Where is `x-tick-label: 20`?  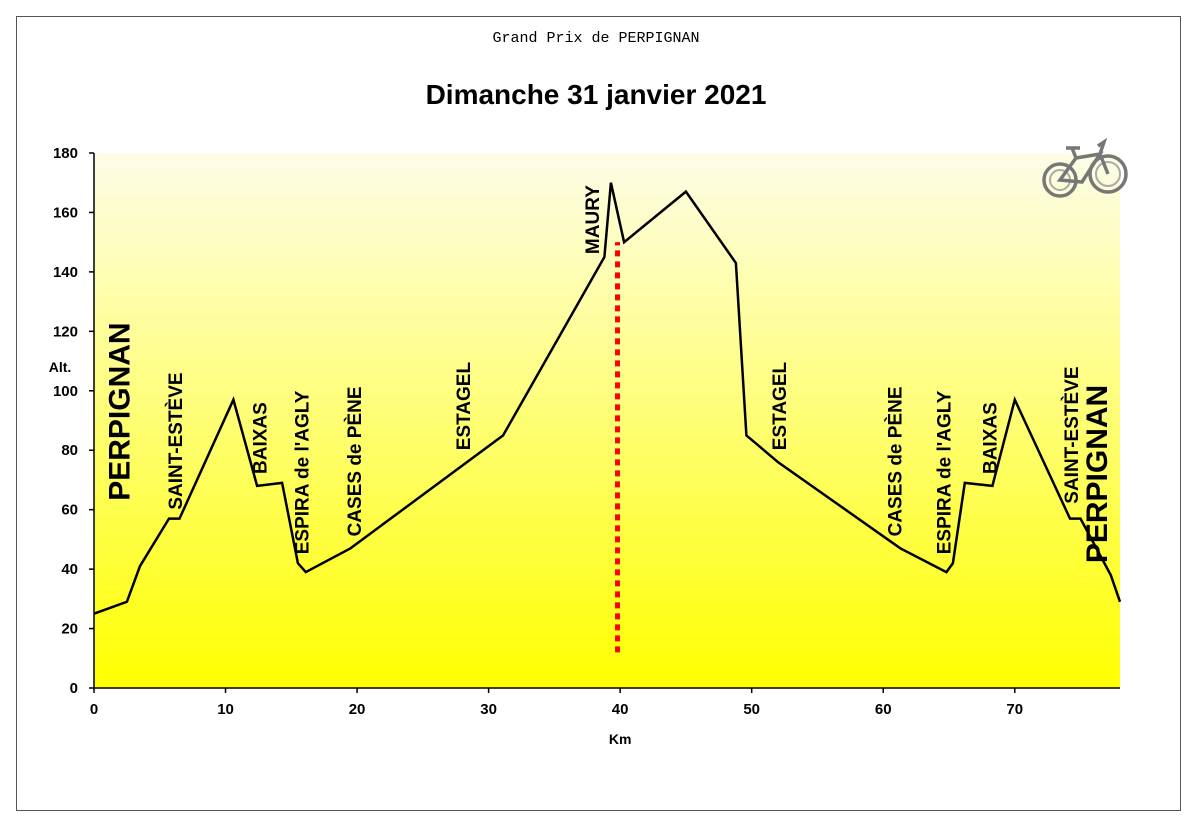
x-tick-label: 20 is located at coordinates (357, 709).